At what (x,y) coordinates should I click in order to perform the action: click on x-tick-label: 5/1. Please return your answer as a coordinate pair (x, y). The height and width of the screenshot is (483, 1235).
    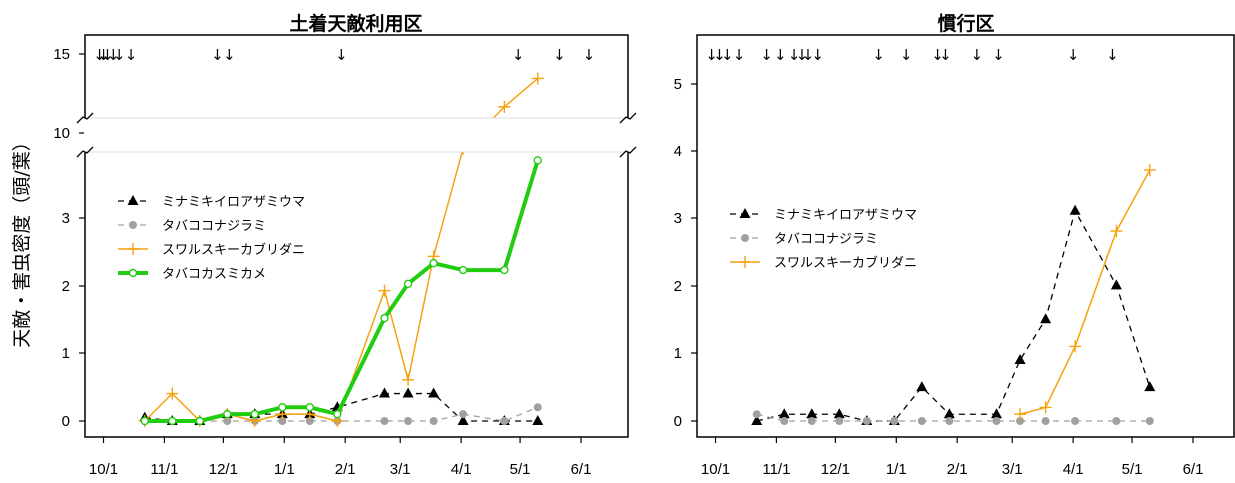
    Looking at the image, I should click on (1132, 469).